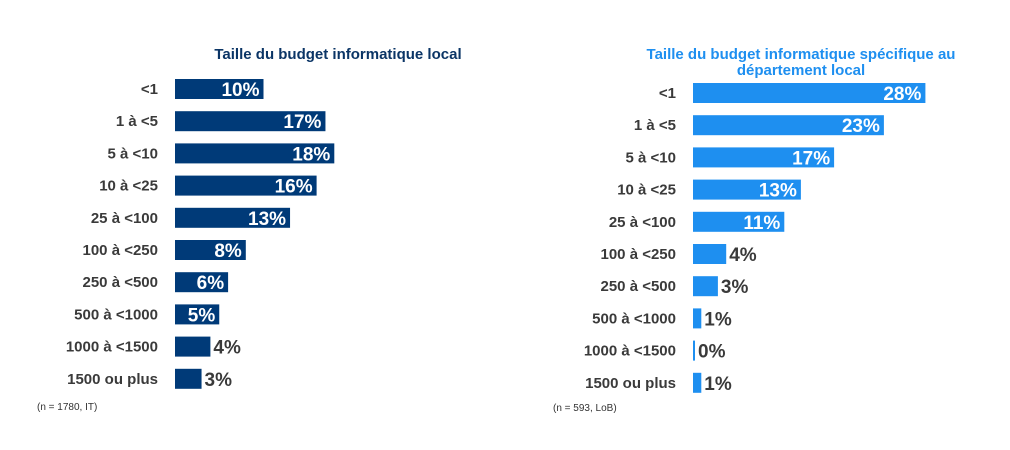 The height and width of the screenshot is (450, 1010). I want to click on data-label: 16%, so click(294, 187).